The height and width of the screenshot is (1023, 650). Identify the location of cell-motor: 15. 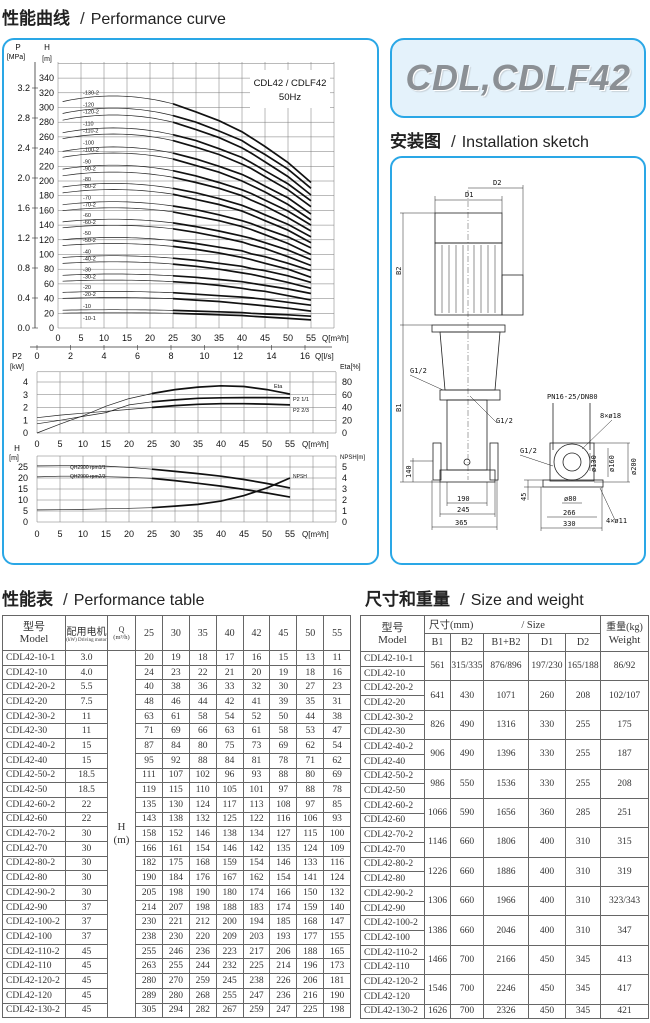
(86, 760).